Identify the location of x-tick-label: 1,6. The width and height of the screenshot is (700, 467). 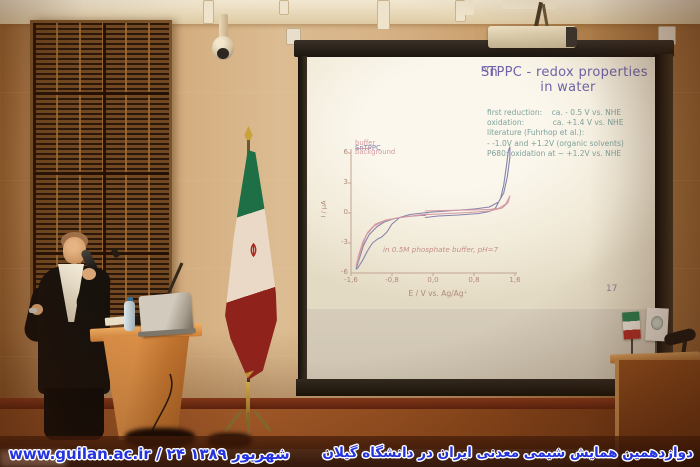
(515, 280).